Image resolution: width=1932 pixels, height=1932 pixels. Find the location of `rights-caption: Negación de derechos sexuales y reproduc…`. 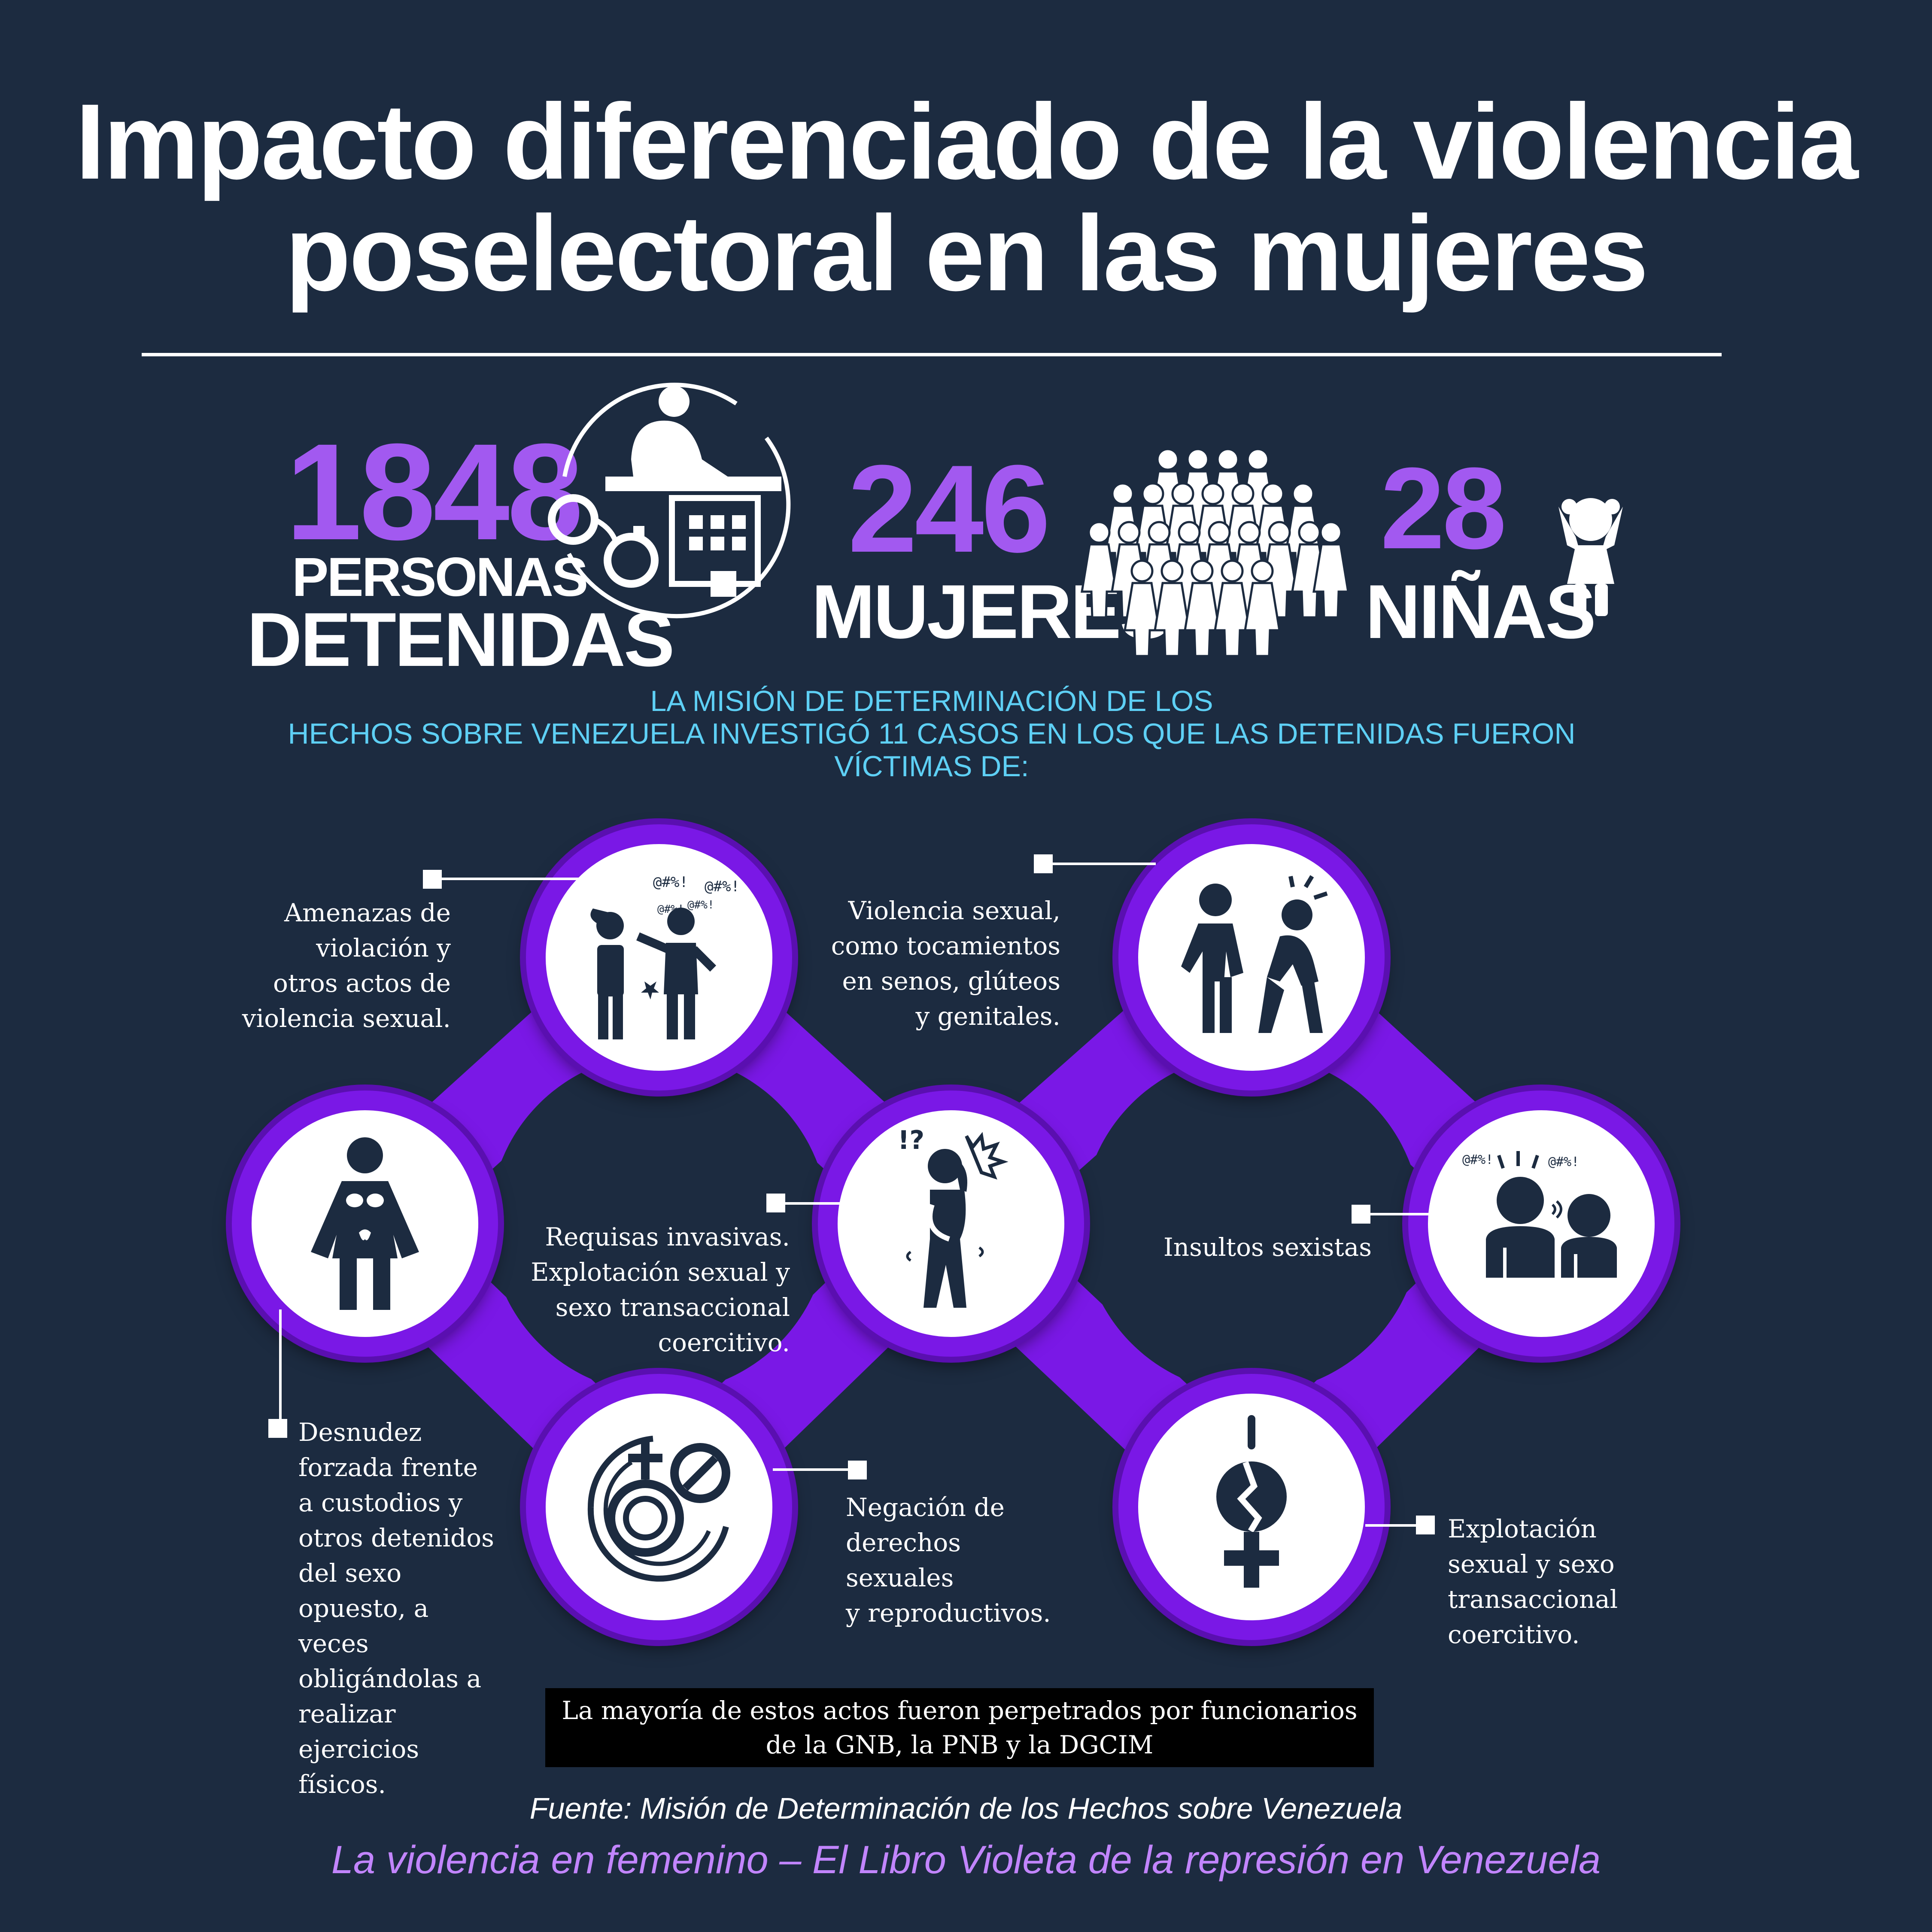

rights-caption: Negación de derechos sexuales y reproduc… is located at coordinates (948, 1561).